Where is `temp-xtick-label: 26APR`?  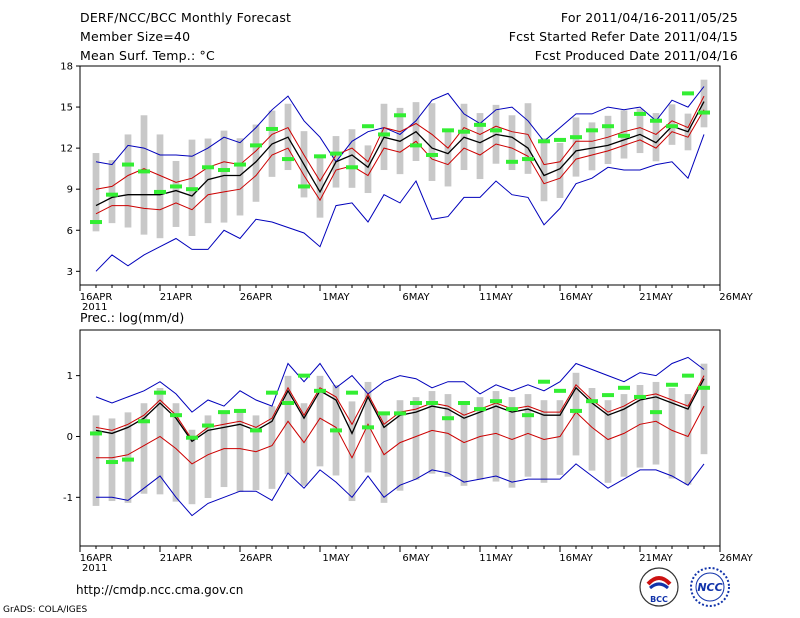 temp-xtick-label: 26APR is located at coordinates (256, 297).